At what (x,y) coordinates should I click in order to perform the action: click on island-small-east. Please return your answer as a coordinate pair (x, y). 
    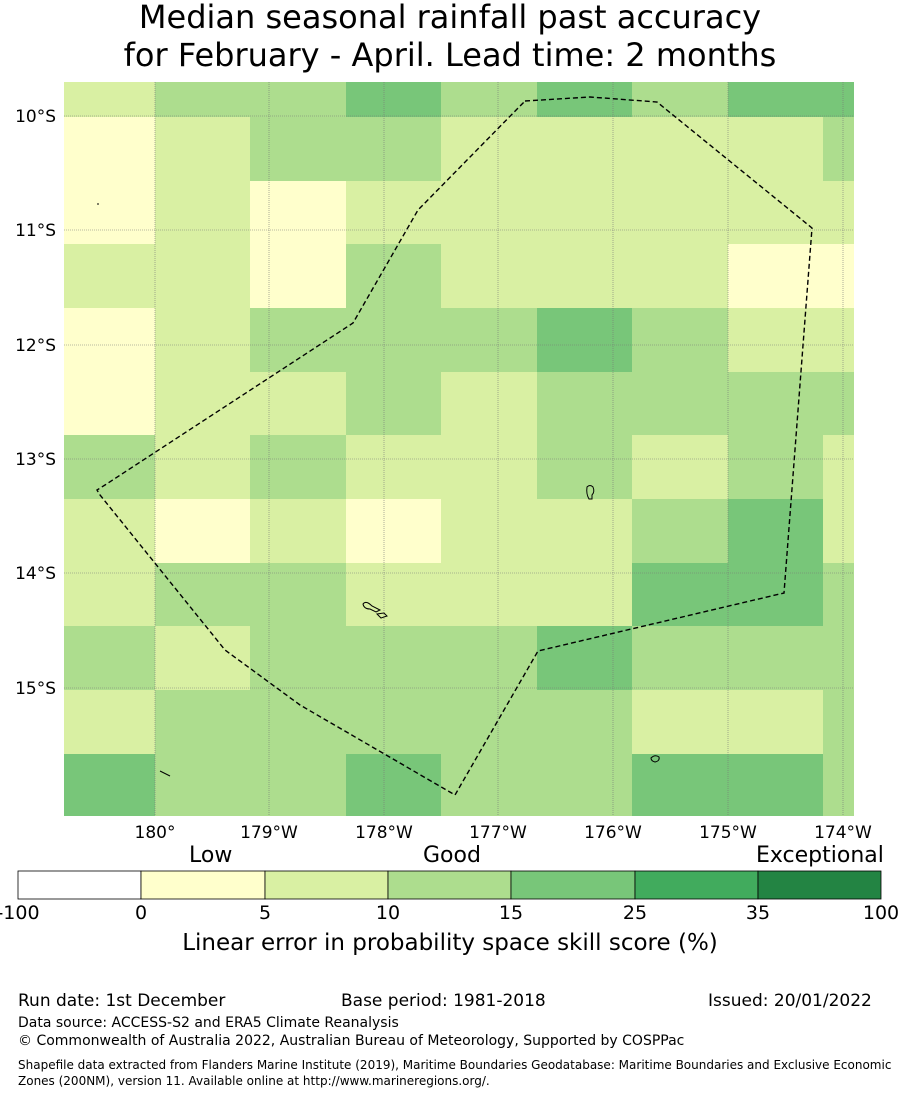
    Looking at the image, I should click on (655, 759).